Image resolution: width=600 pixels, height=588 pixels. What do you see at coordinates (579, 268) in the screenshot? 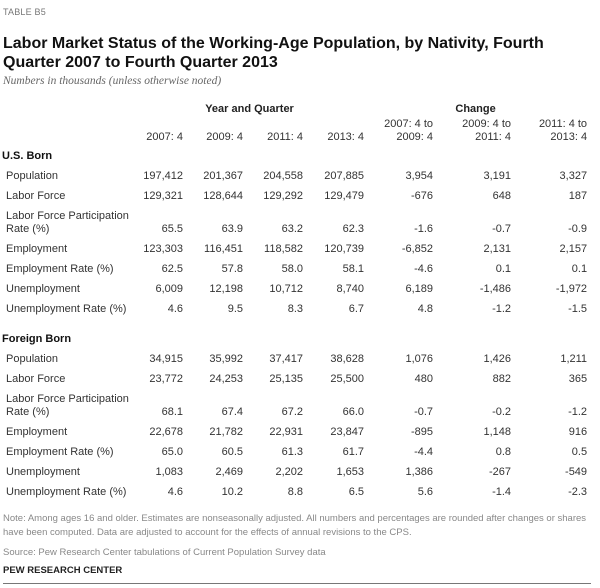
I see `table-cell: 0.1` at bounding box center [579, 268].